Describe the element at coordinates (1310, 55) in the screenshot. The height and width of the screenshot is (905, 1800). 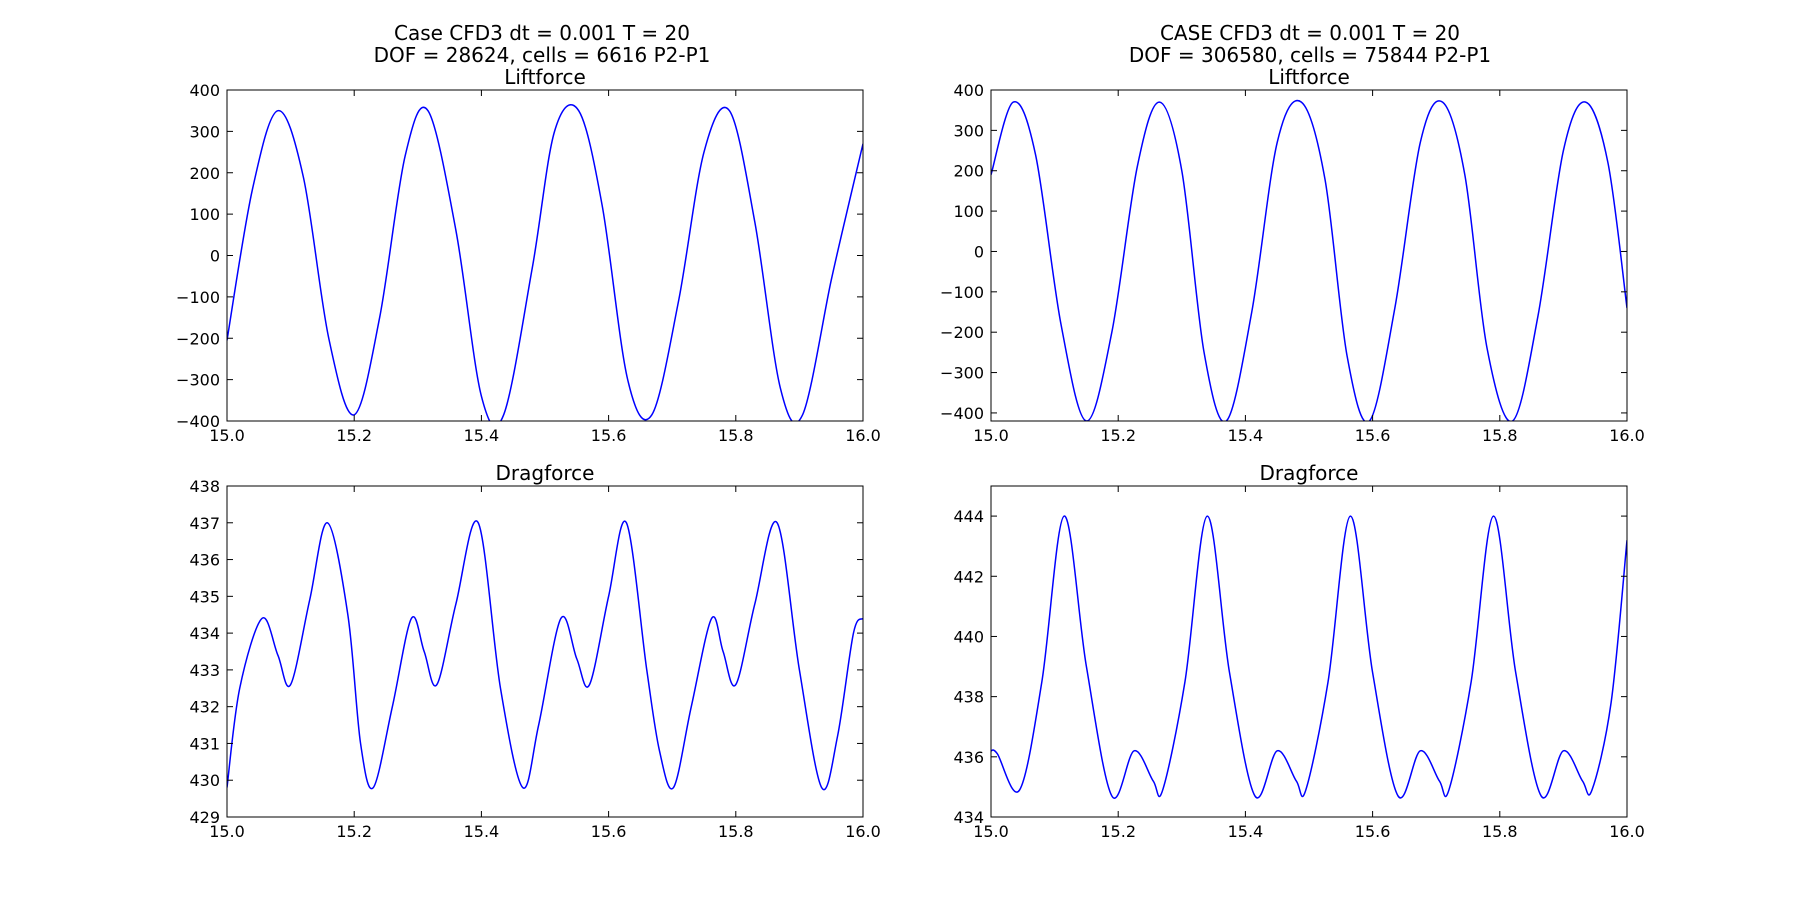
I see `right-suptitle-line-2: DOF = 306580, cells = 75844 P2-P1` at that location.